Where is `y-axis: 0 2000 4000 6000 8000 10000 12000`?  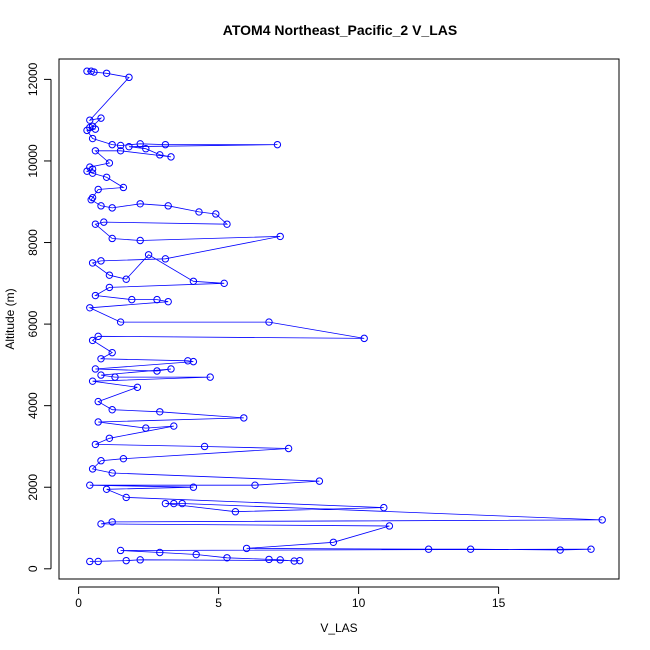
y-axis: 0 2000 4000 6000 8000 10000 12000 is located at coordinates (39, 317).